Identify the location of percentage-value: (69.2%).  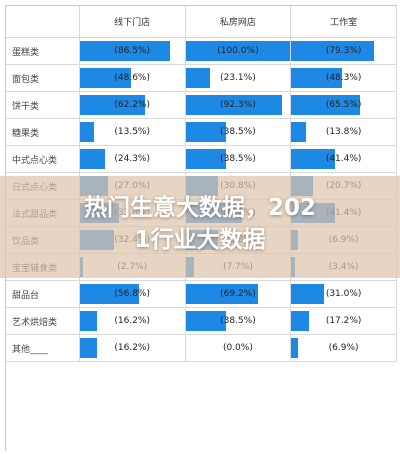
(238, 294).